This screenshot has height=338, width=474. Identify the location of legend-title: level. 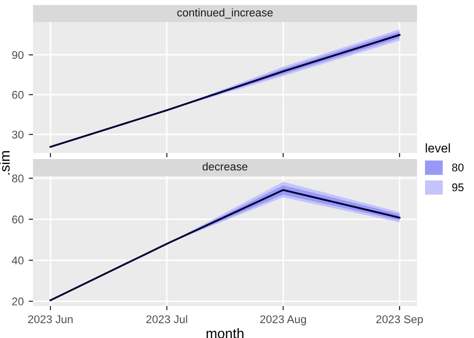
(438, 148).